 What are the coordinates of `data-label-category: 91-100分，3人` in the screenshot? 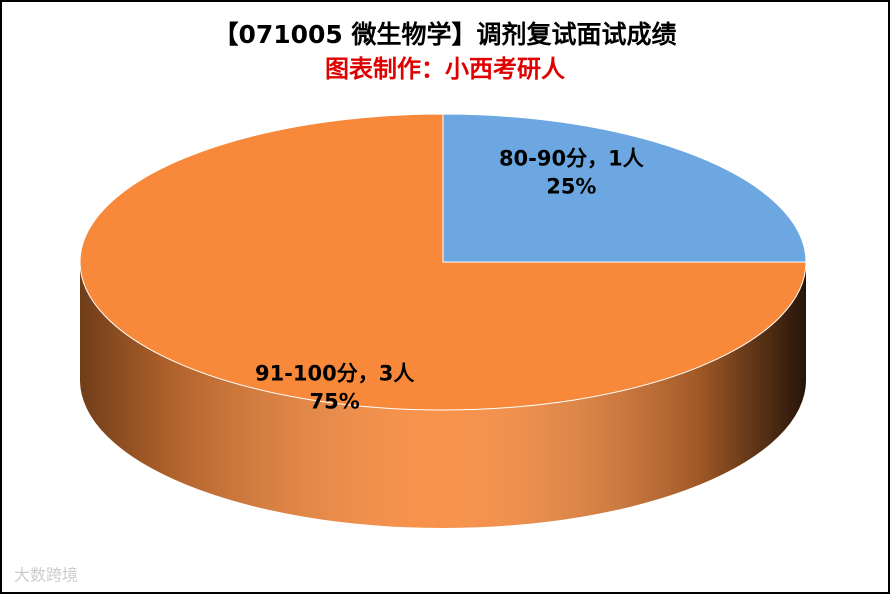 It's located at (334, 373).